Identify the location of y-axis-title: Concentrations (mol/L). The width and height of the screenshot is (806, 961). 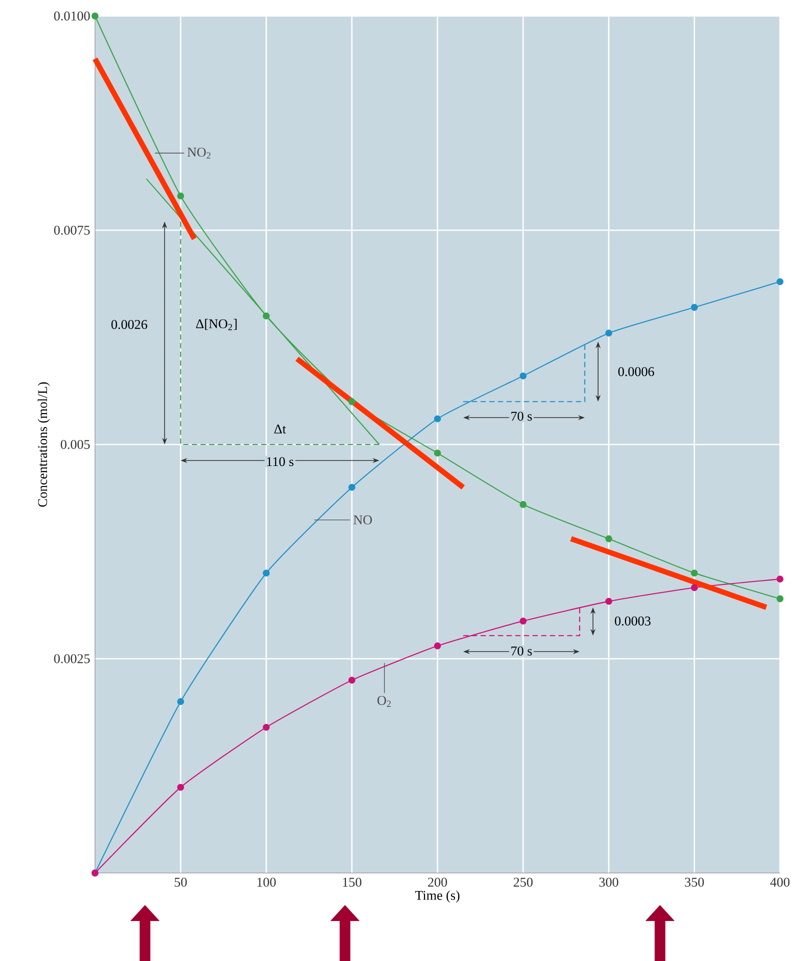
(44, 444).